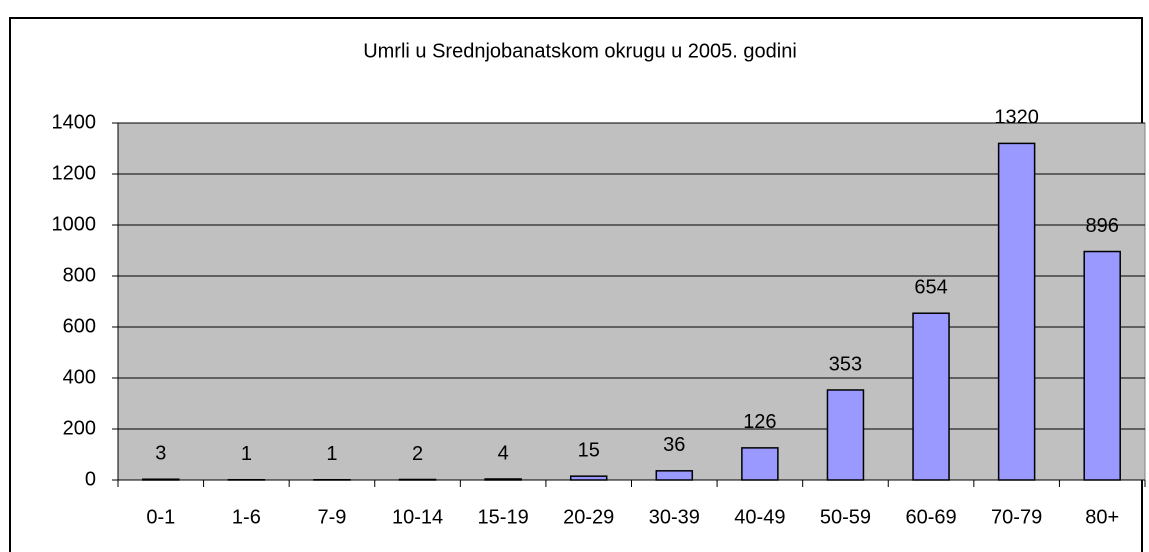 The width and height of the screenshot is (1149, 552). I want to click on y-tick-label: 800, so click(79, 275).